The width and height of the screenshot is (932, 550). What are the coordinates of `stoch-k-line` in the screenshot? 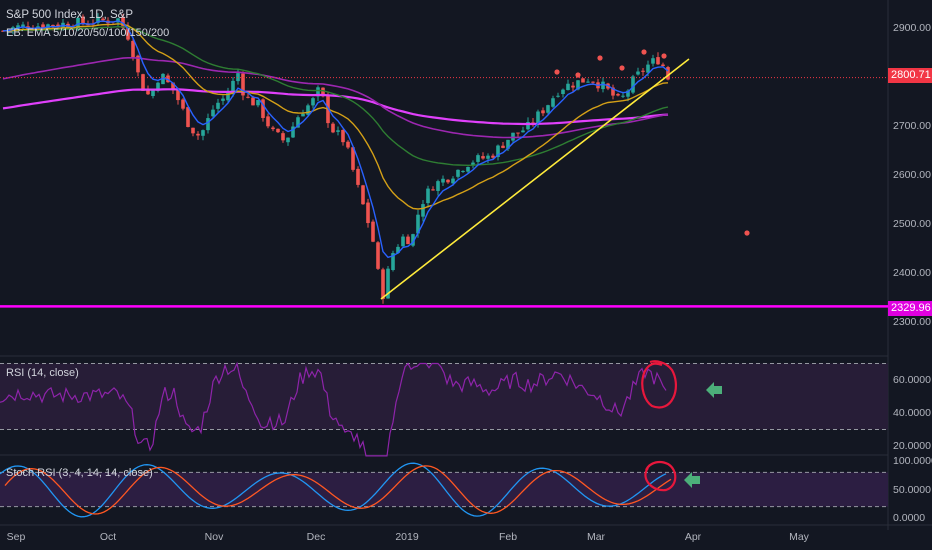 It's located at (333, 490).